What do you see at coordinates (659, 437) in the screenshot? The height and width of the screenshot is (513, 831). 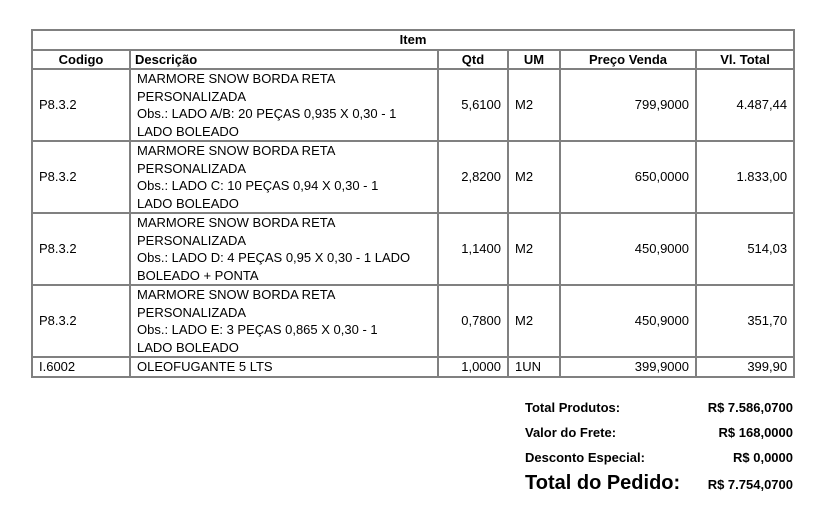 I see `frete-row: Valor do Frete: R$ 168,0000` at bounding box center [659, 437].